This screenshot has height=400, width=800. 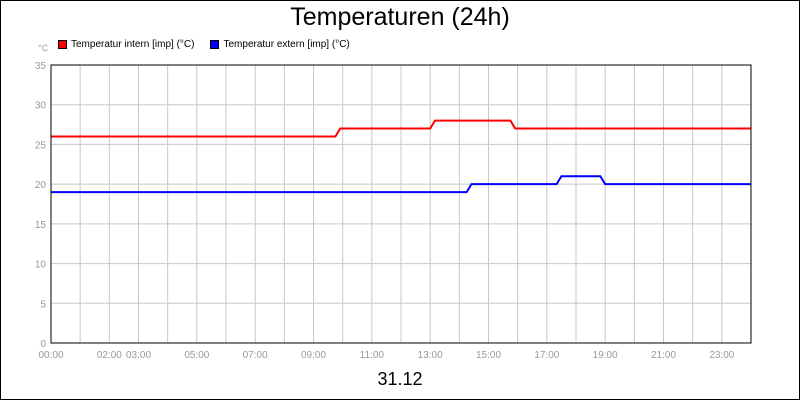 What do you see at coordinates (313, 355) in the screenshot?
I see `x-tick-label: 09:00` at bounding box center [313, 355].